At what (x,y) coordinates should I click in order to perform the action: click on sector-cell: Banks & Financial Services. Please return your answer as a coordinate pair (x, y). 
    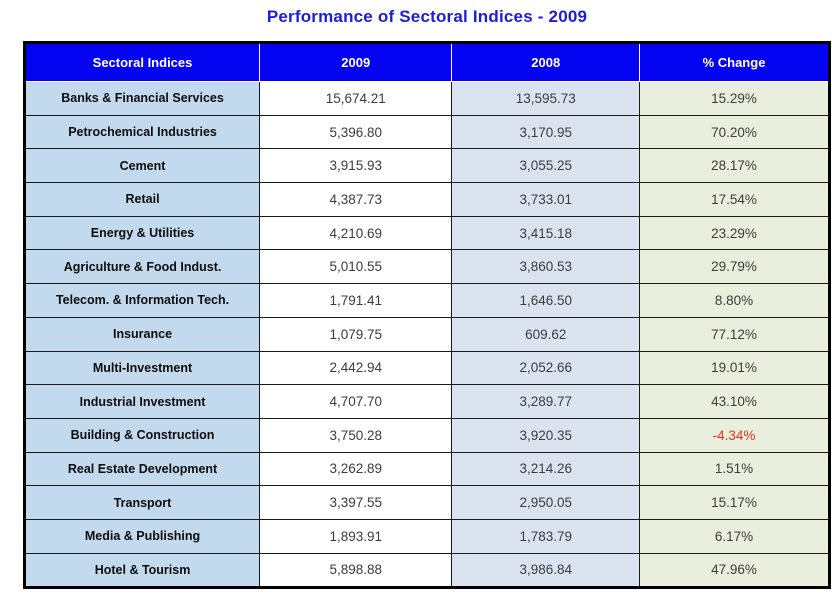
    Looking at the image, I should click on (142, 98).